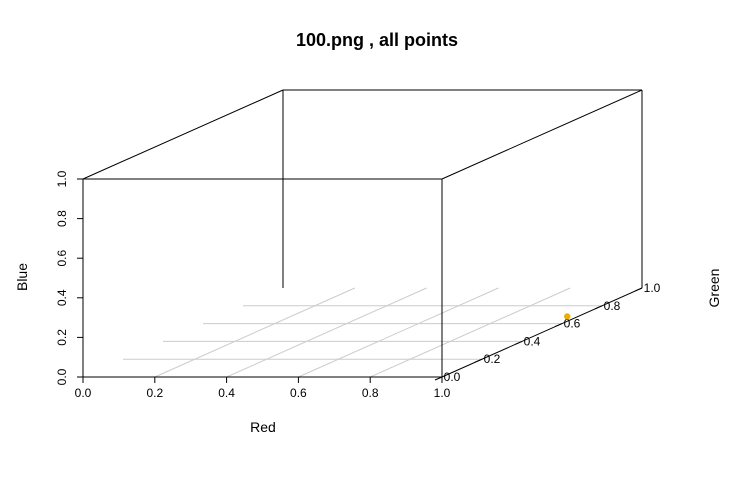 The image size is (754, 486). What do you see at coordinates (62, 376) in the screenshot?
I see `z-tick-label: 0.0` at bounding box center [62, 376].